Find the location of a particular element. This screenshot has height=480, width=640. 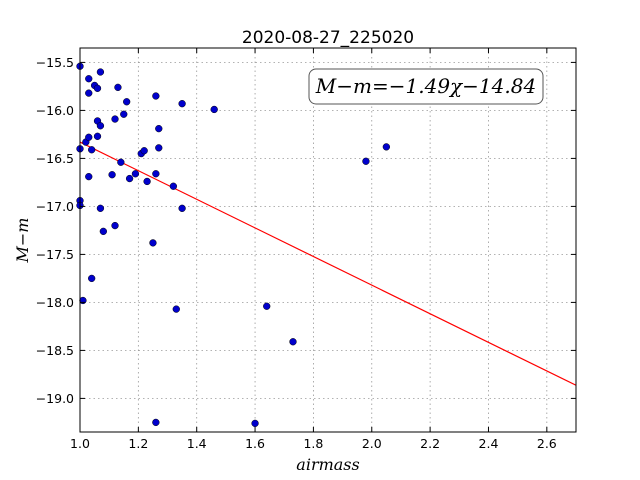

x-axis-label: airmass is located at coordinates (327, 464).